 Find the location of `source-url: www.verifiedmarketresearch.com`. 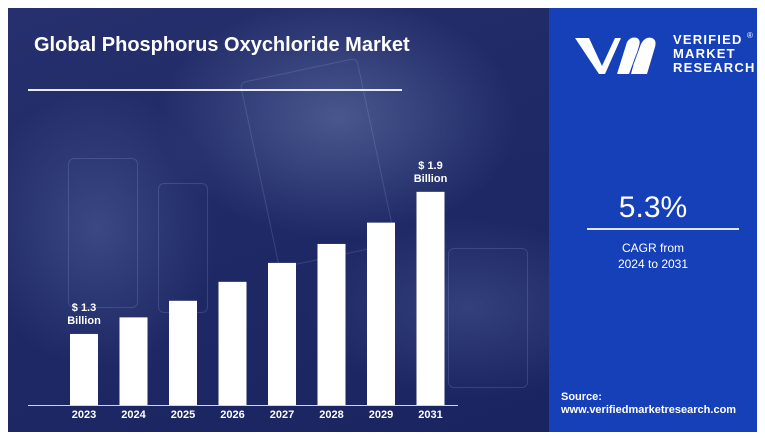

source-url: www.verifiedmarketresearch.com is located at coordinates (649, 410).